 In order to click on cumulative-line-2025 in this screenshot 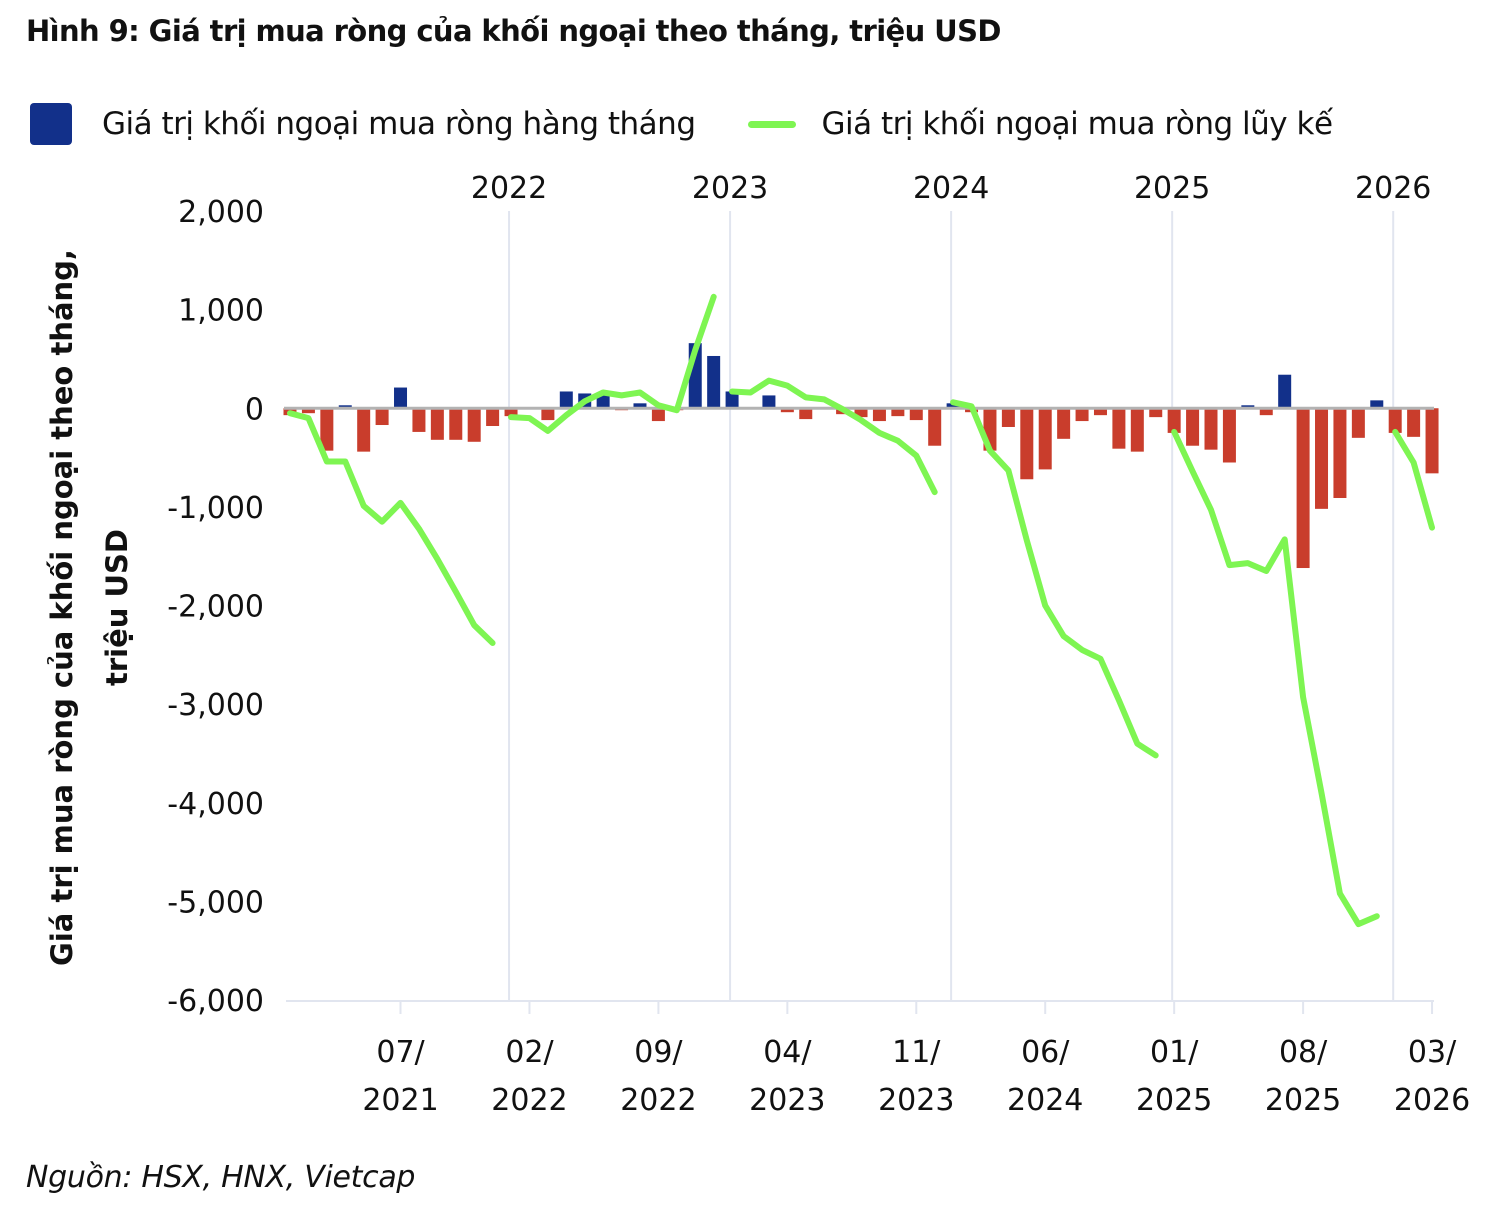, I will do `click(1275, 678)`.